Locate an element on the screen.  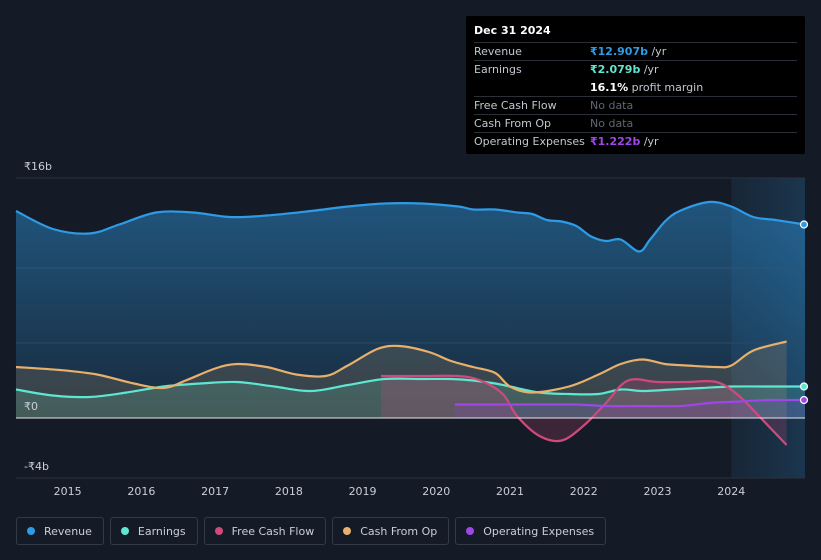
tooltip-row: 16.1% profit margin is located at coordinates (635, 87).